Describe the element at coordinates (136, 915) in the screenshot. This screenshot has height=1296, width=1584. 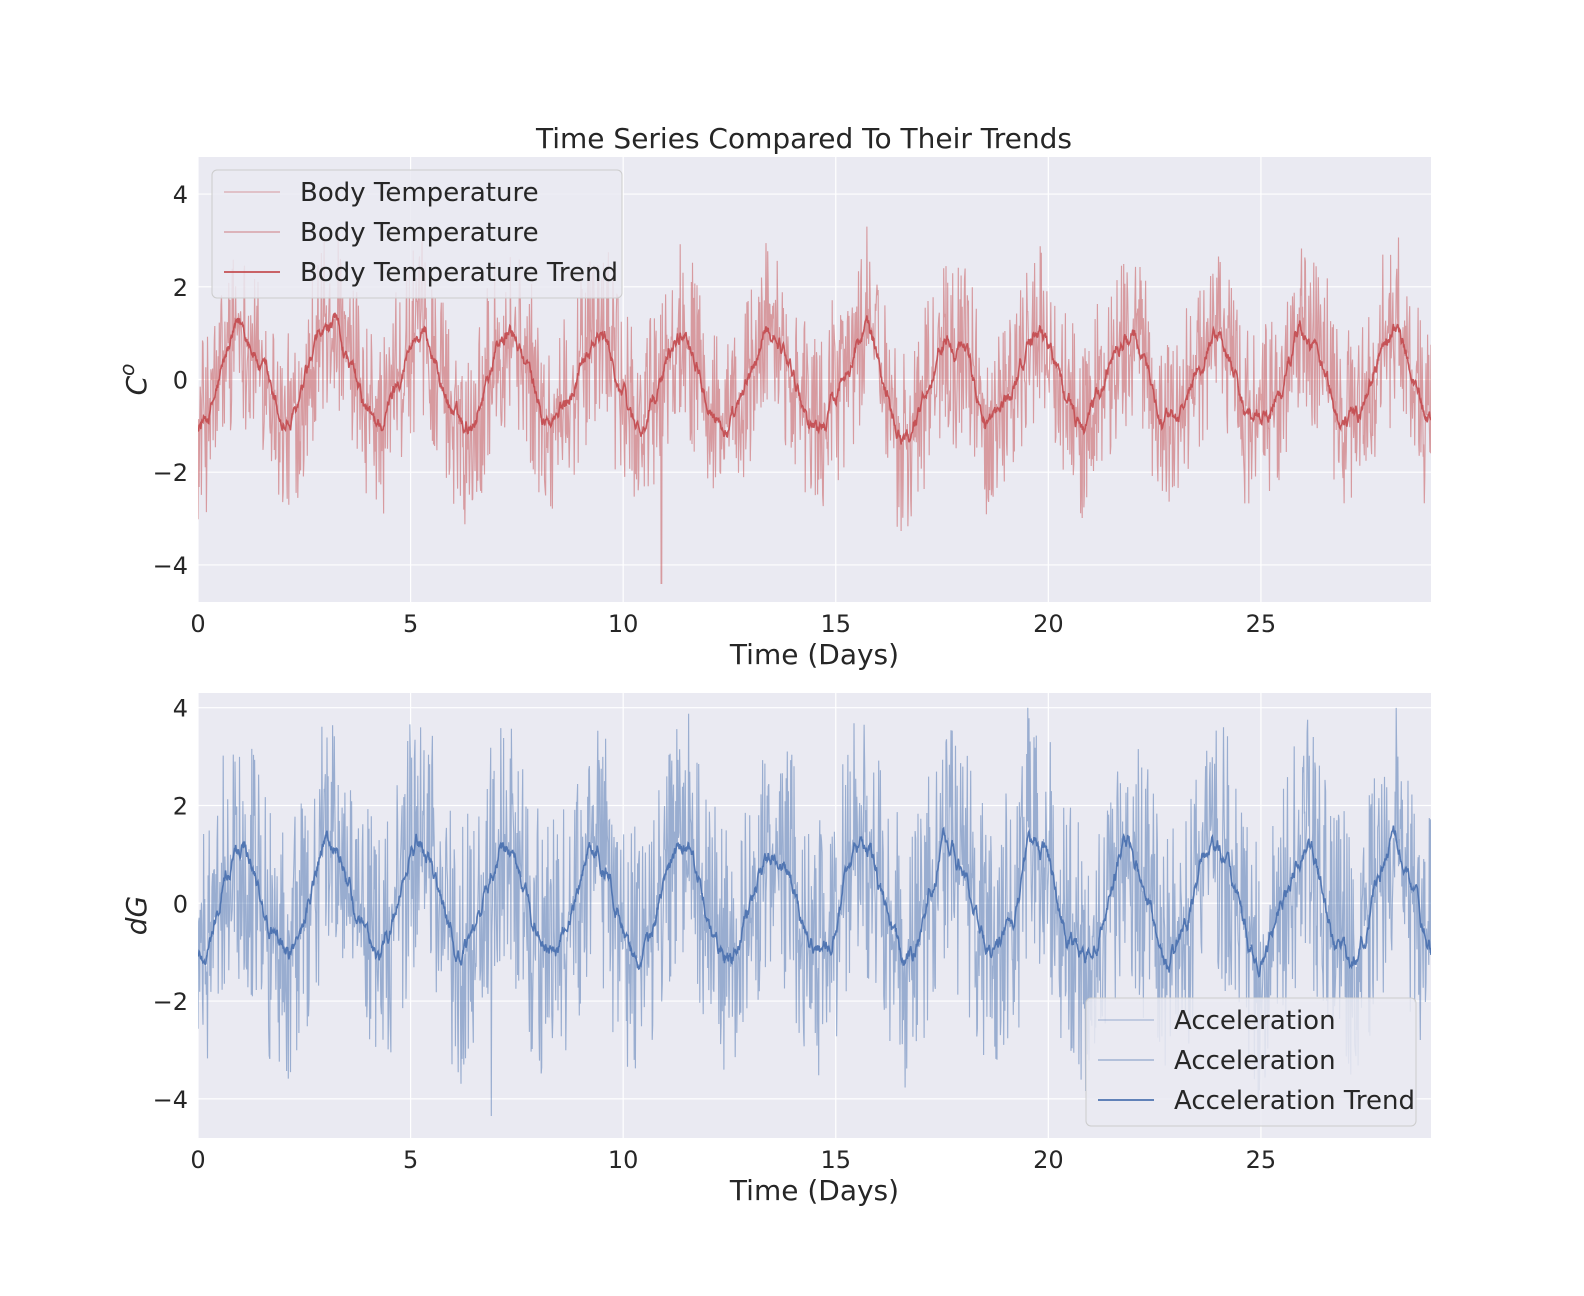
I see `y-axis-label: dG` at that location.